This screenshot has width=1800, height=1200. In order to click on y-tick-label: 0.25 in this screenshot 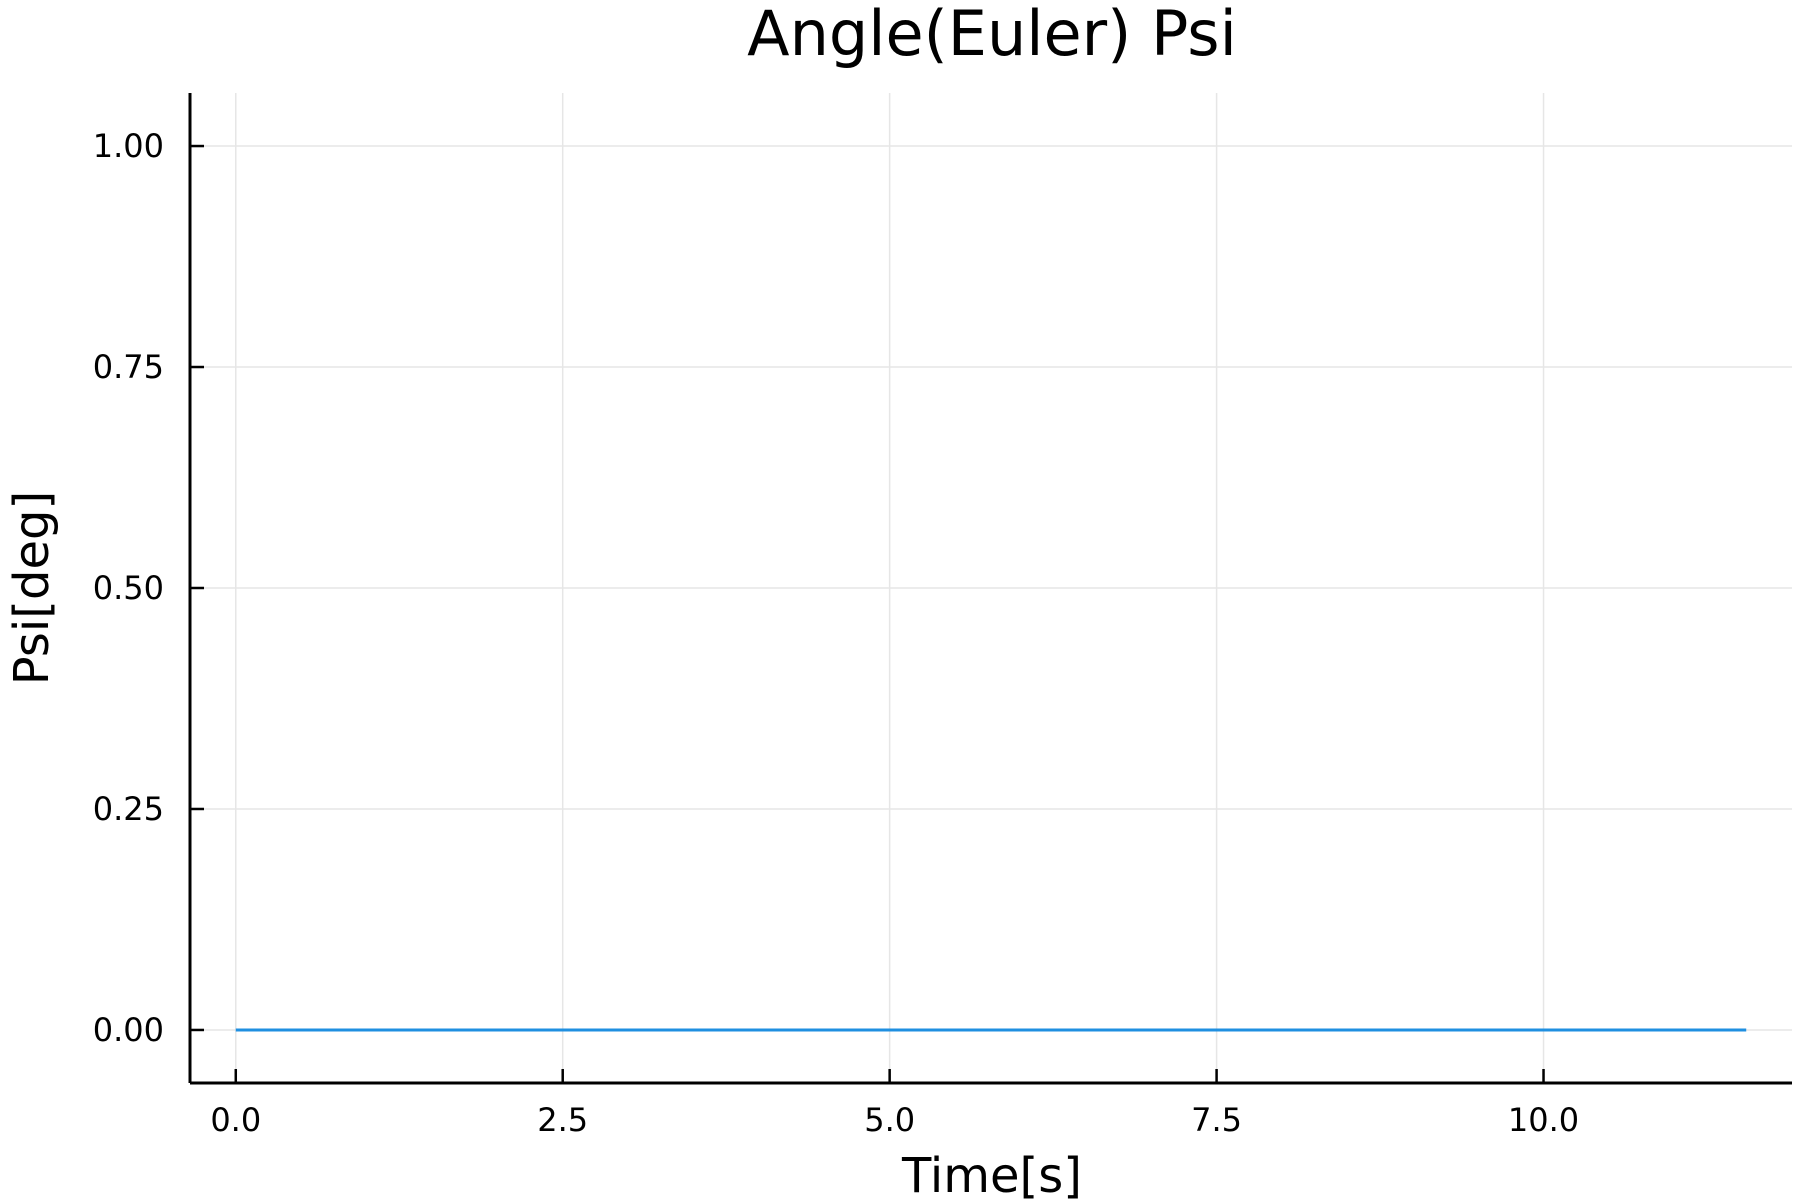, I will do `click(128, 809)`.